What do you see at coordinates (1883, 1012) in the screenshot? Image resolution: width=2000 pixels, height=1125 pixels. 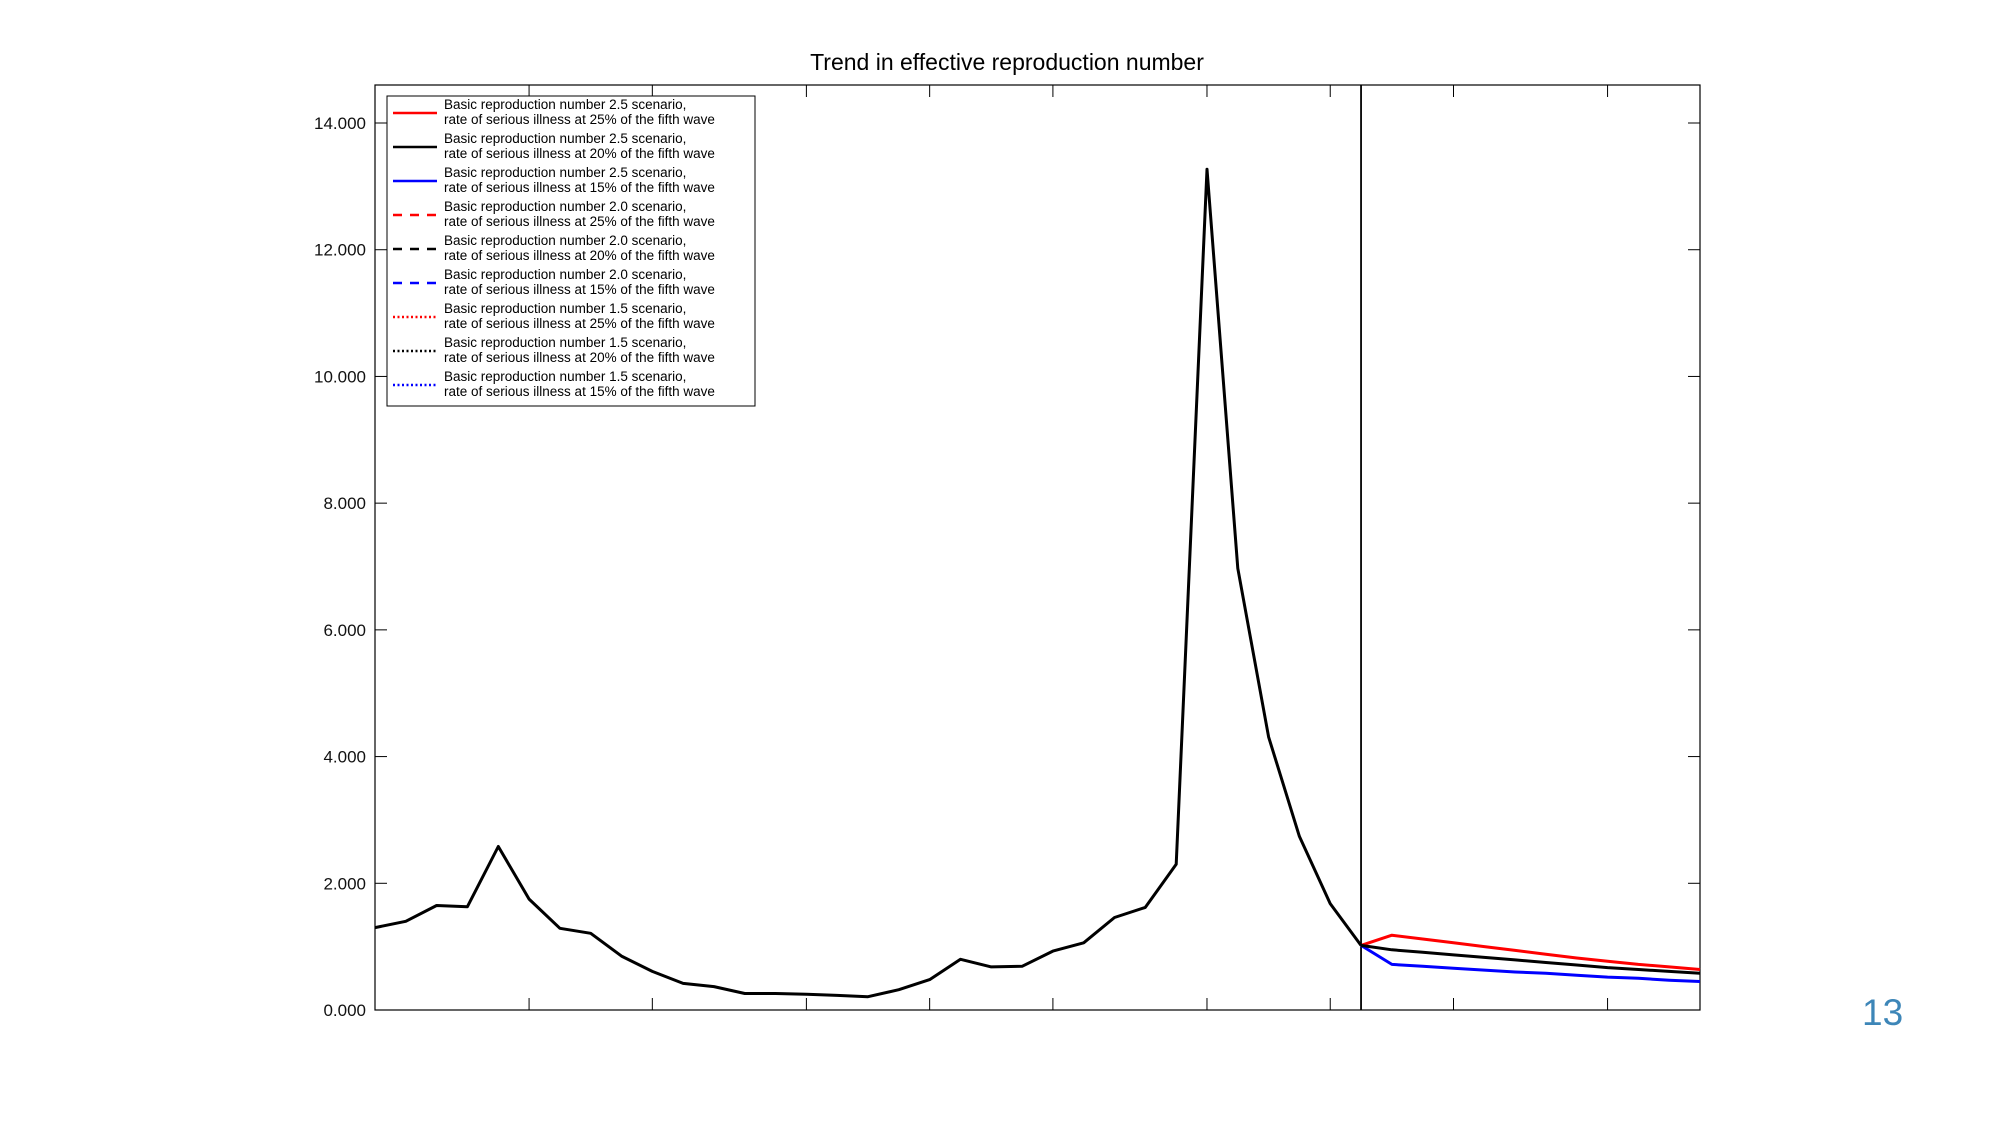 I see `page-number: 13` at bounding box center [1883, 1012].